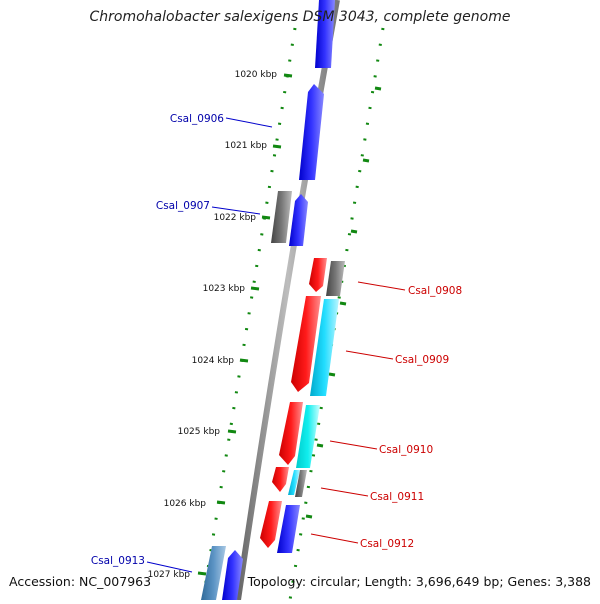  I want to click on gene-label: Csal_0910, so click(406, 450).